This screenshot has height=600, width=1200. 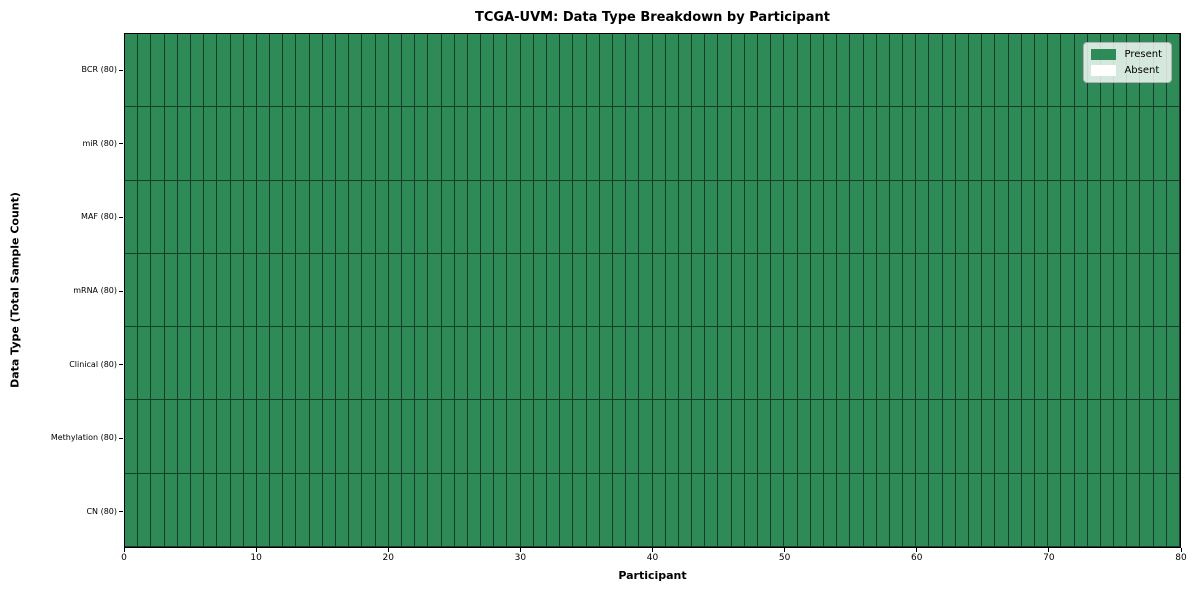 What do you see at coordinates (1049, 558) in the screenshot?
I see `x-tick-label: 70` at bounding box center [1049, 558].